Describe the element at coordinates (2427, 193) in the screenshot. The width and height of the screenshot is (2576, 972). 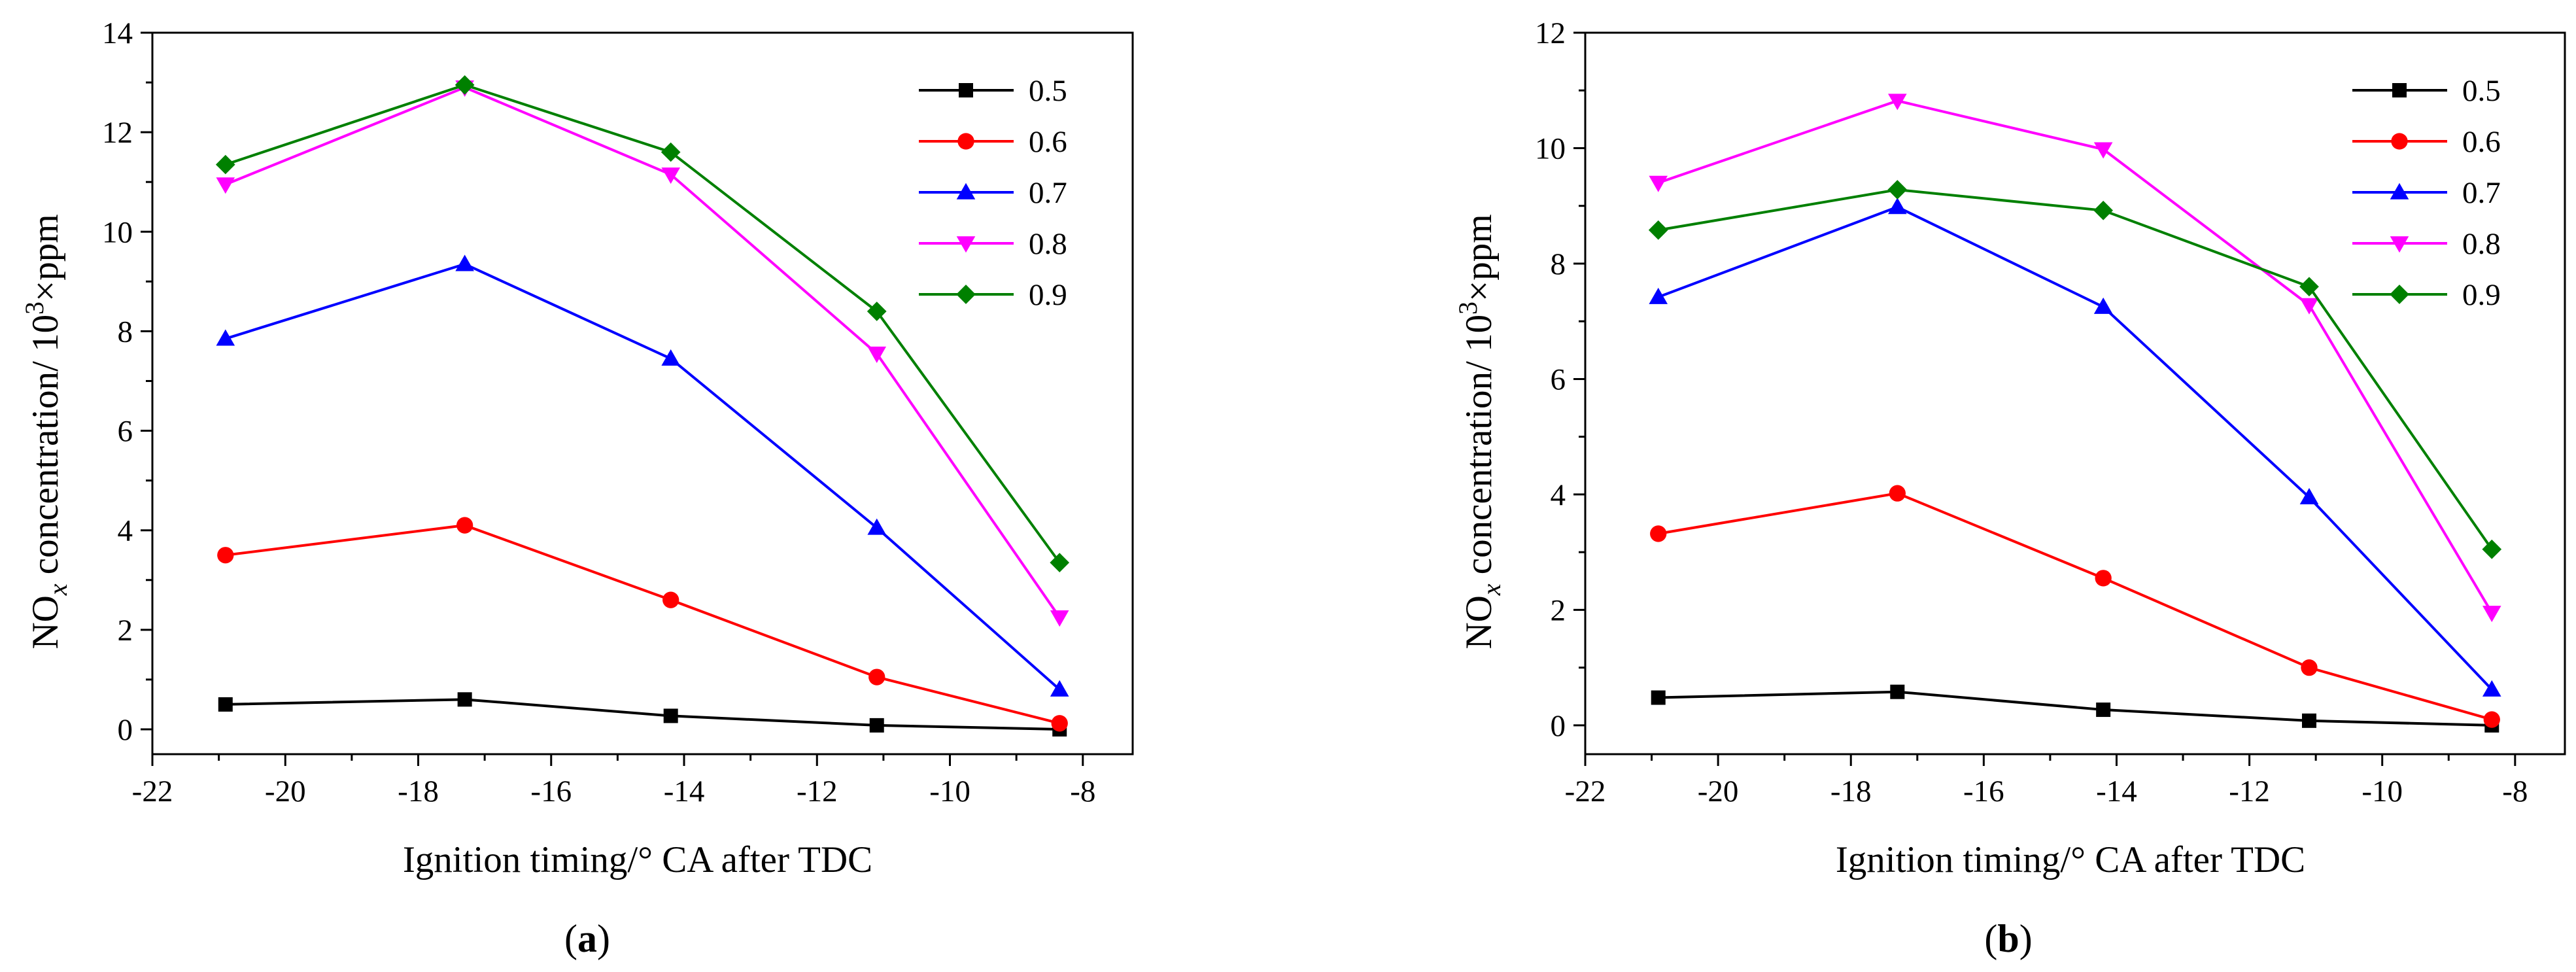
I see `legend-b: 0.5 0.6 0.7 0.8 0.9` at that location.